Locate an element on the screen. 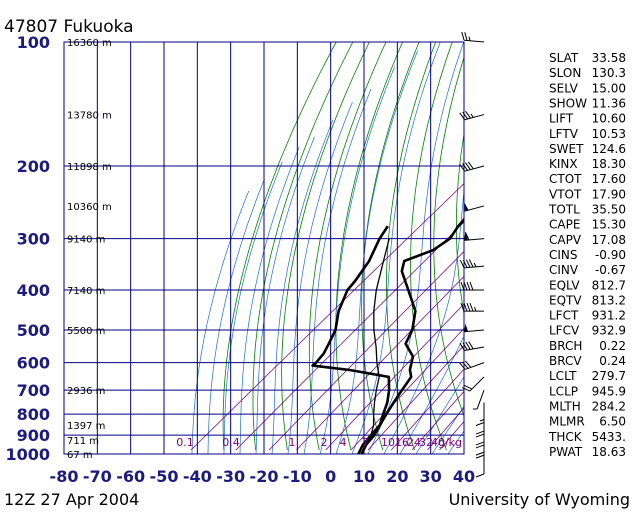 The image size is (640, 512). temperature-tick-label: 30 is located at coordinates (431, 476).